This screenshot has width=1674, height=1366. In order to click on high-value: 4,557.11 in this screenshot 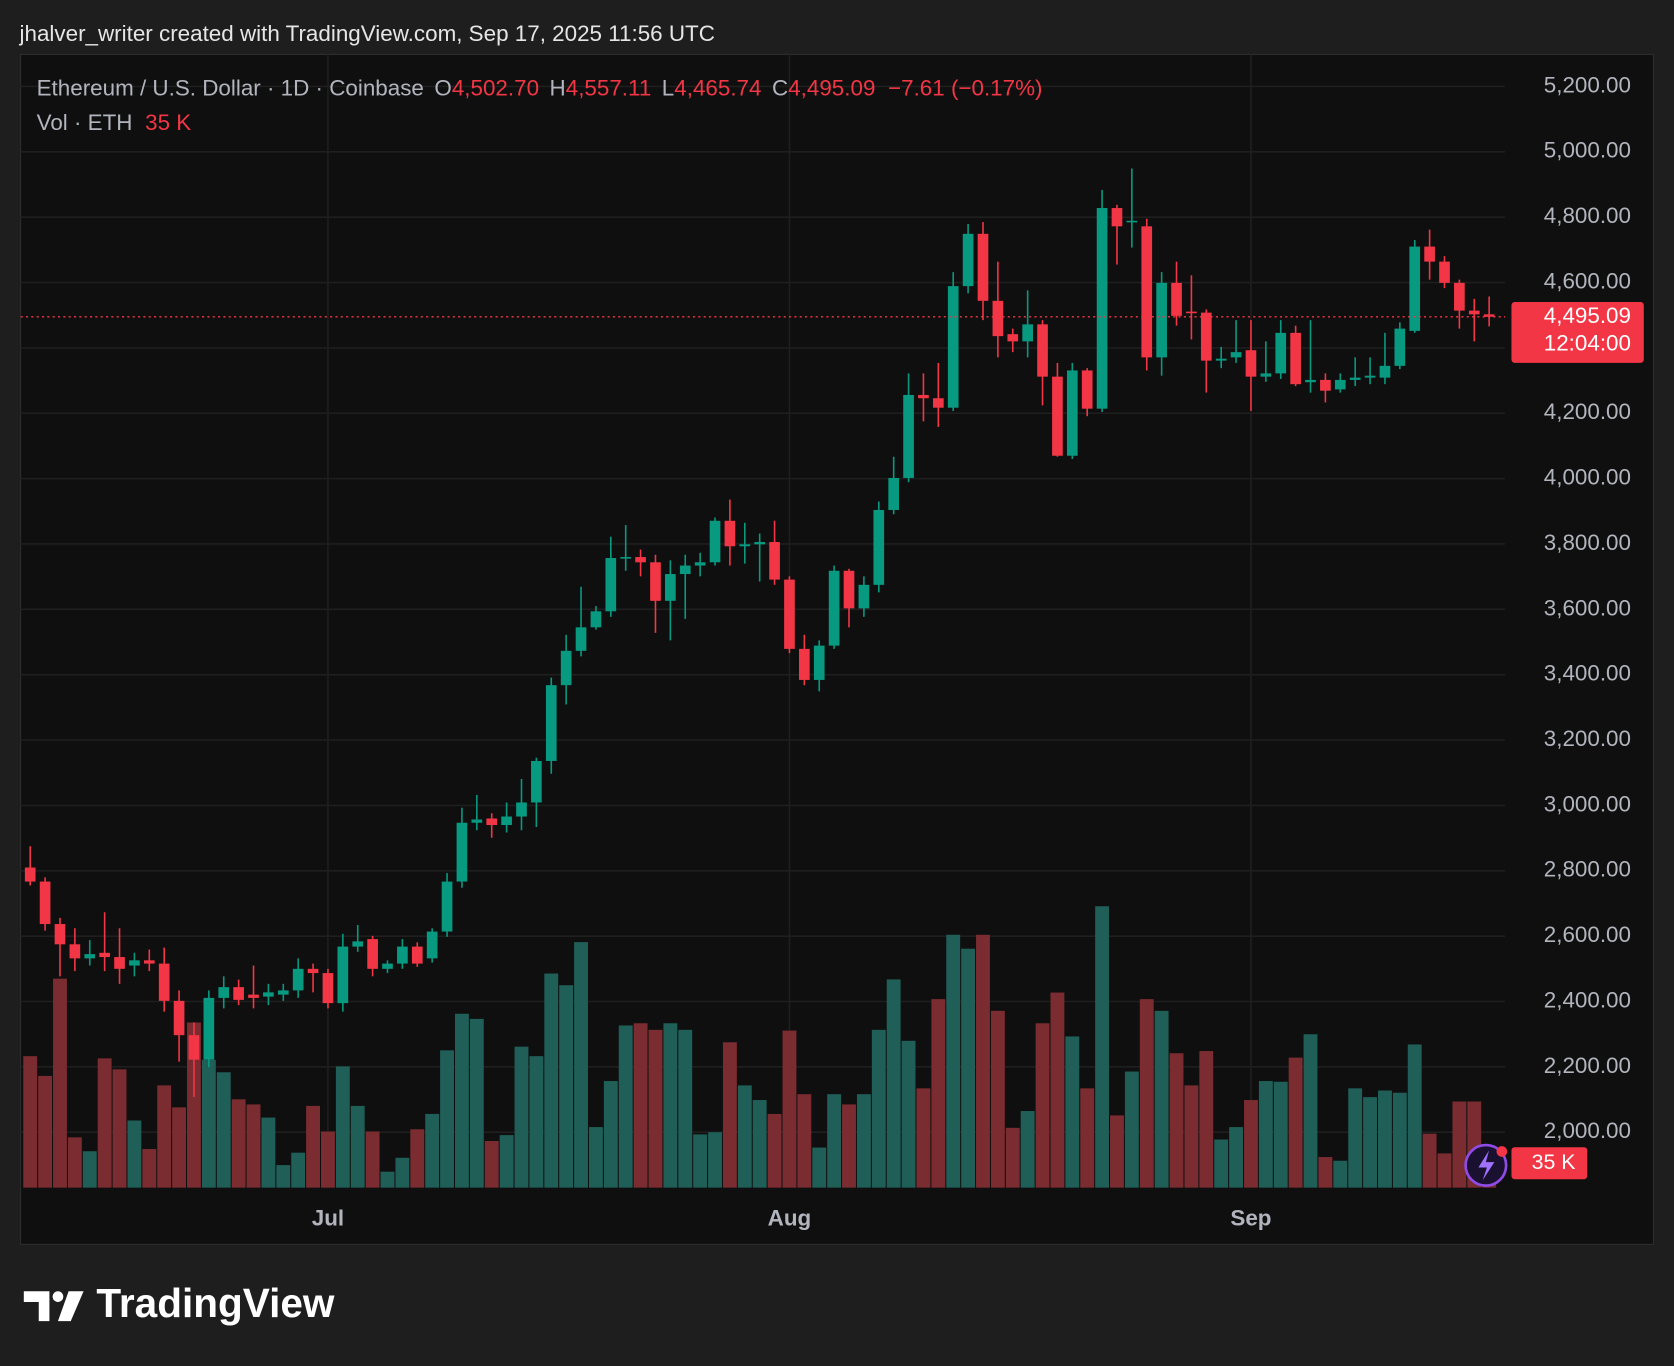, I will do `click(609, 88)`.